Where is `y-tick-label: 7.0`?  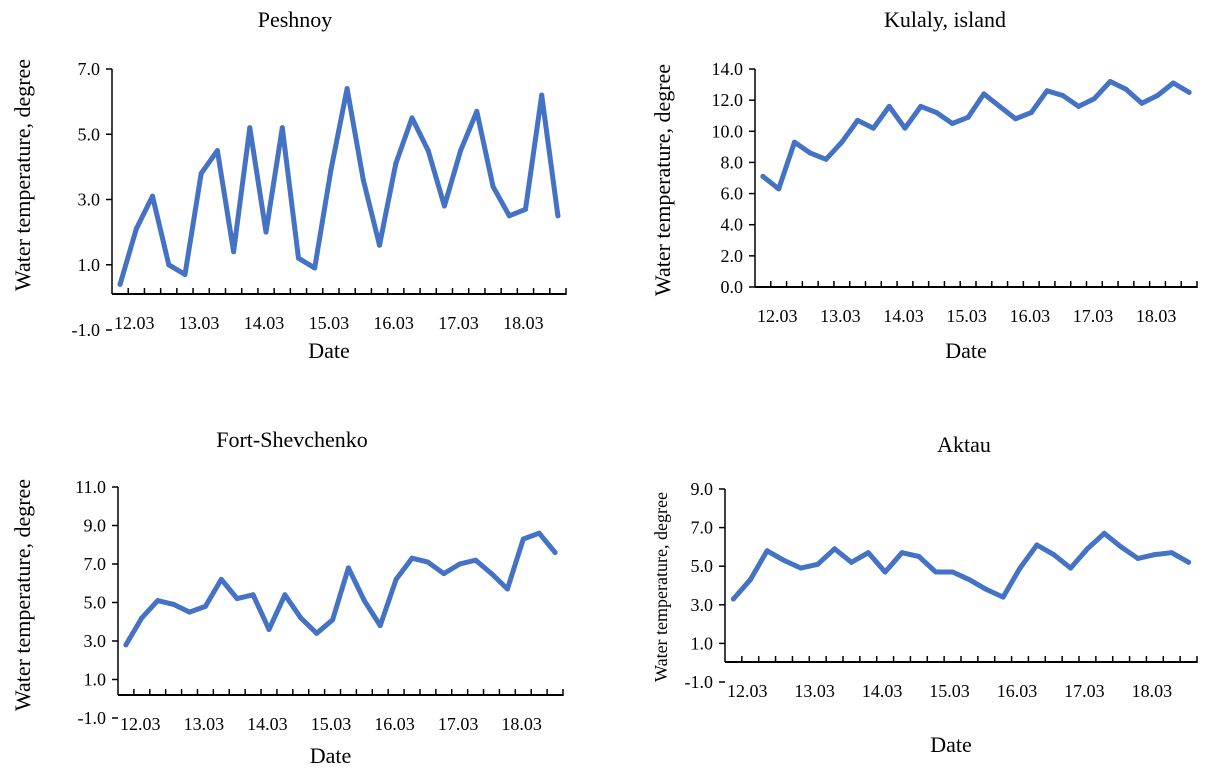
y-tick-label: 7.0 is located at coordinates (89, 69).